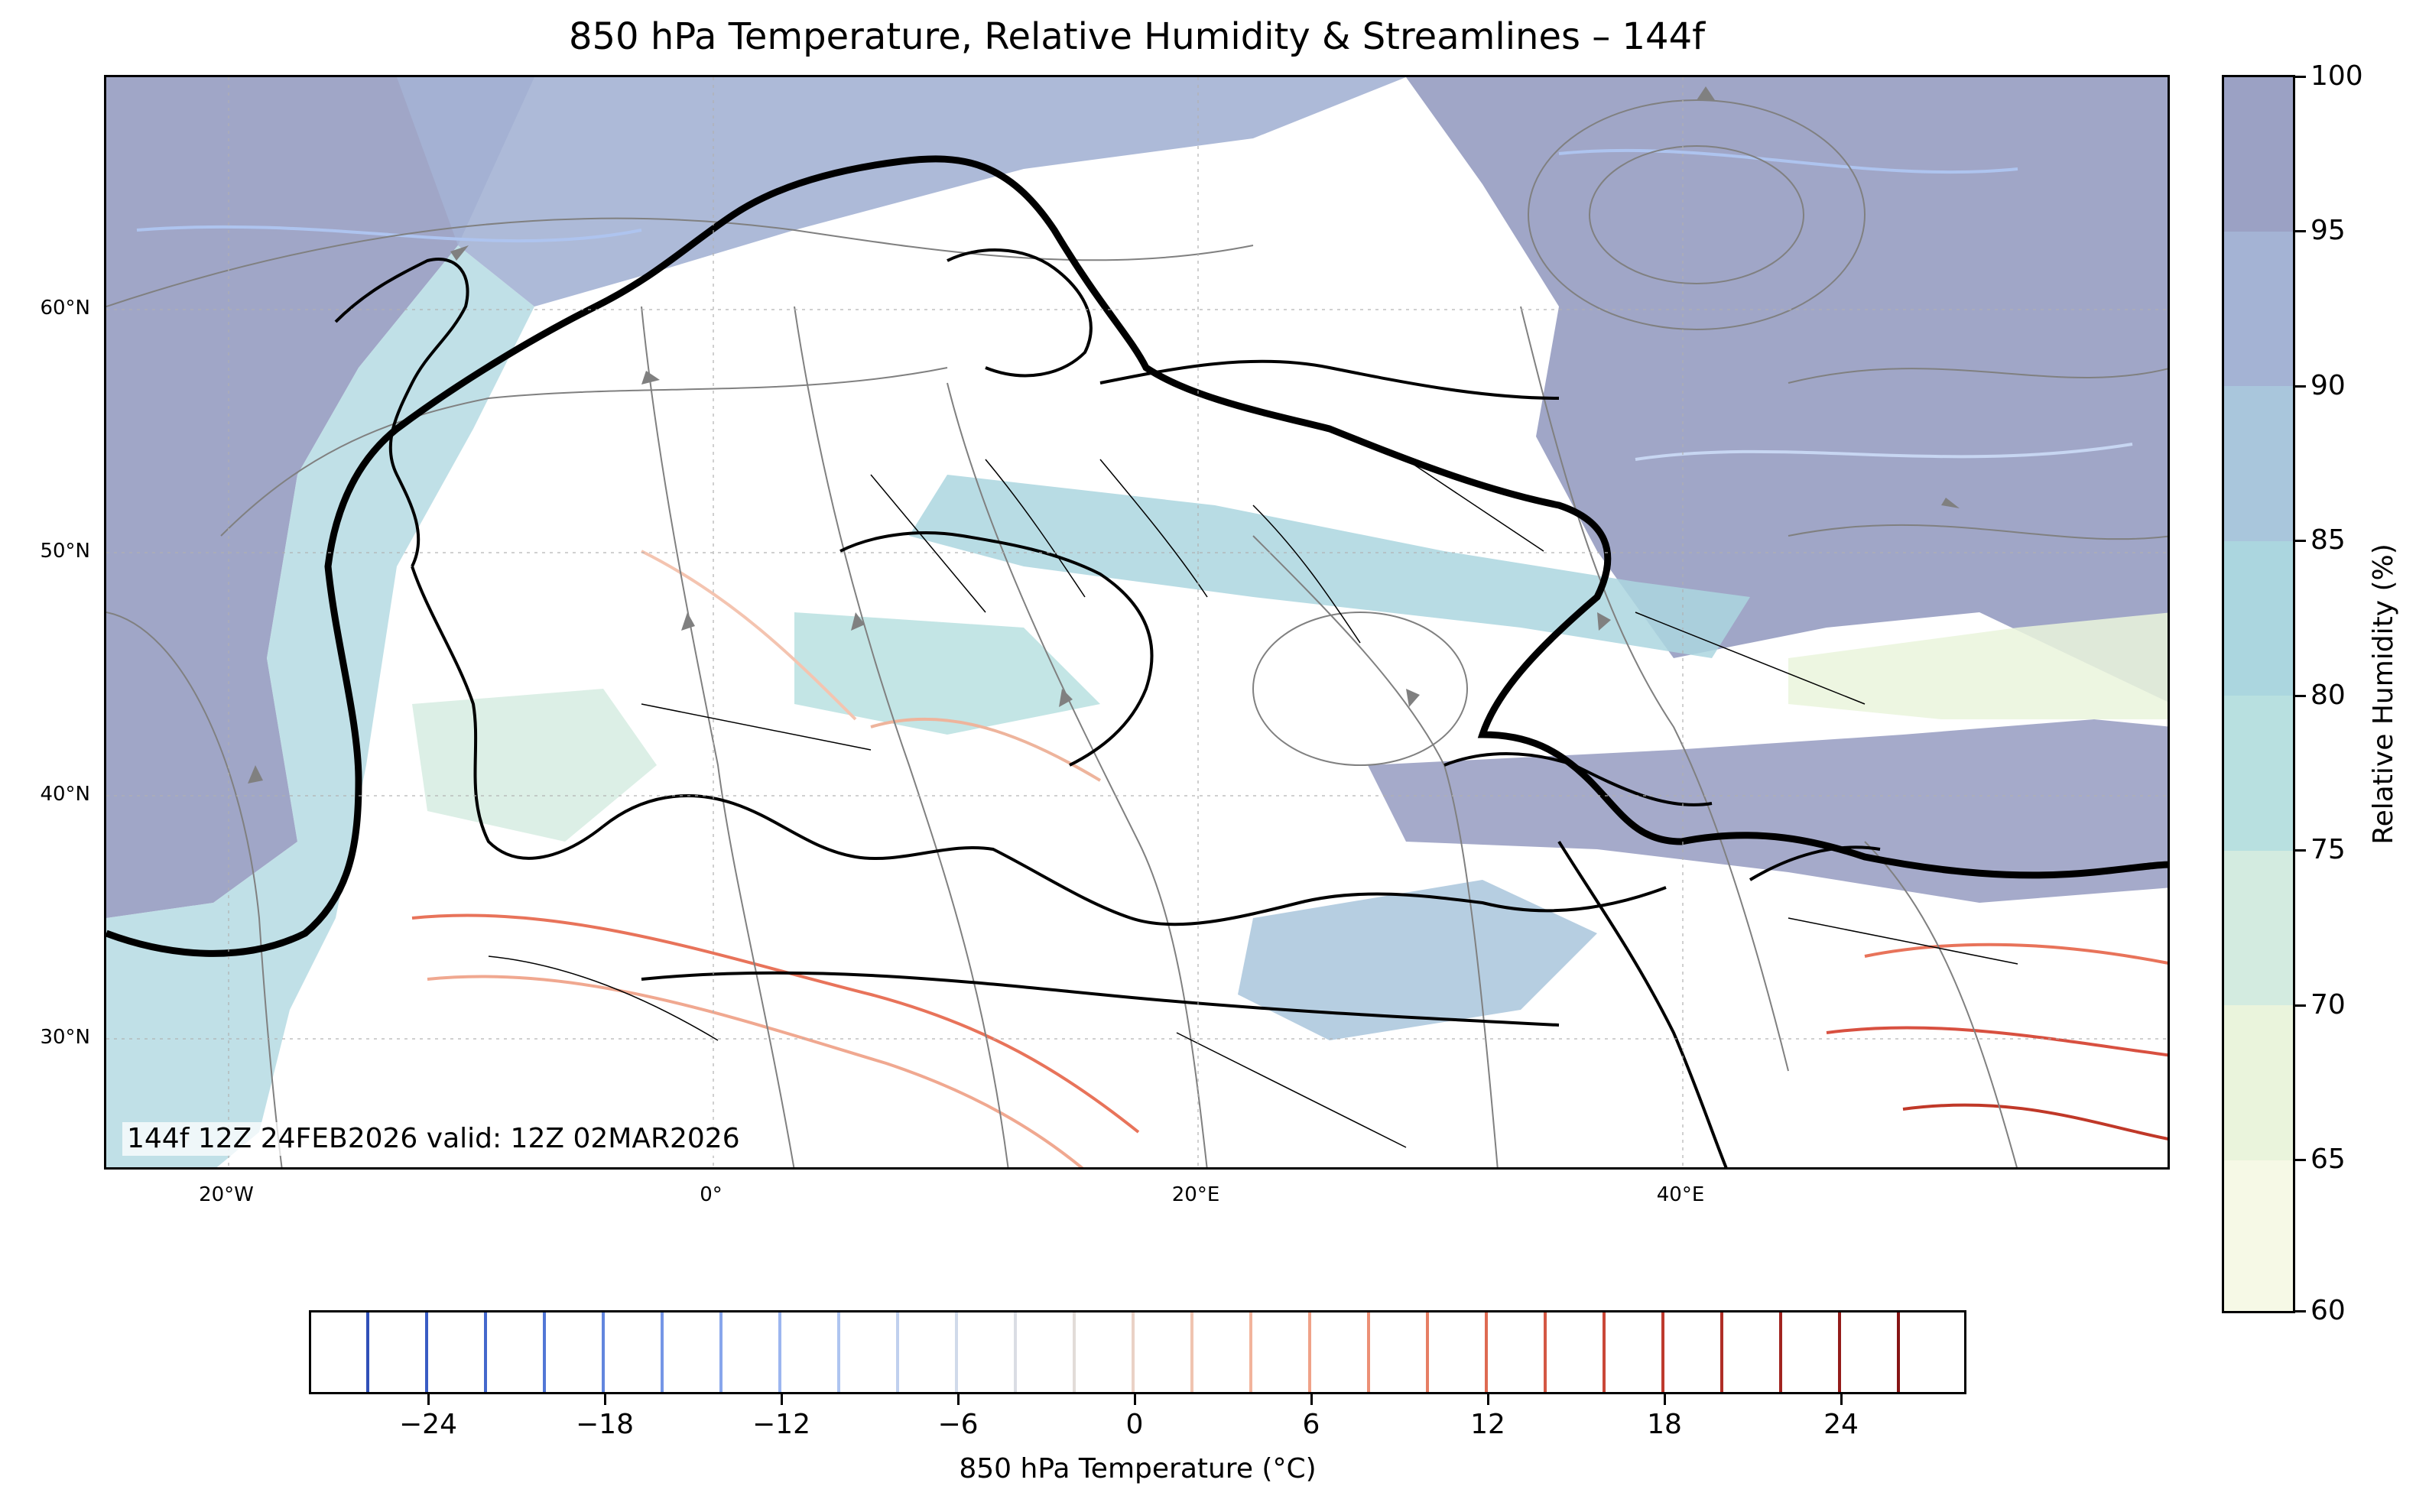 The height and width of the screenshot is (1512, 2429). I want to click on valid-time-label: 144f 12Z 24FEB2026 valid: 12Z 02MAR2026, so click(434, 1139).